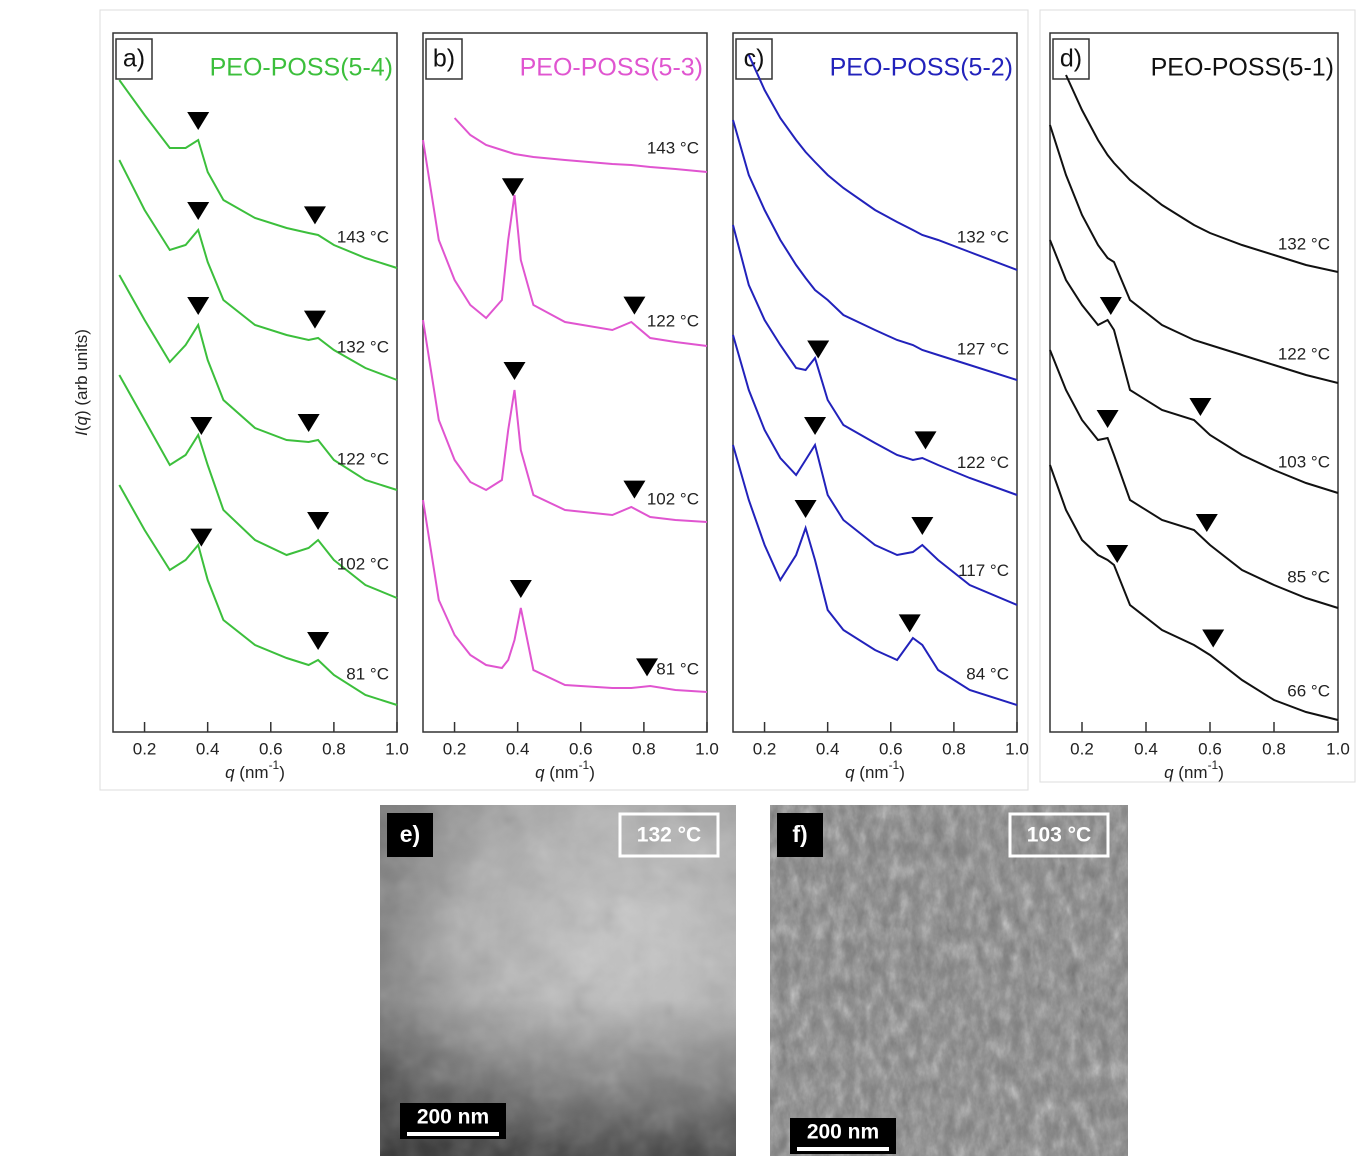 The height and width of the screenshot is (1161, 1356). I want to click on panel-title: PEO-POSS(5-3), so click(611, 68).